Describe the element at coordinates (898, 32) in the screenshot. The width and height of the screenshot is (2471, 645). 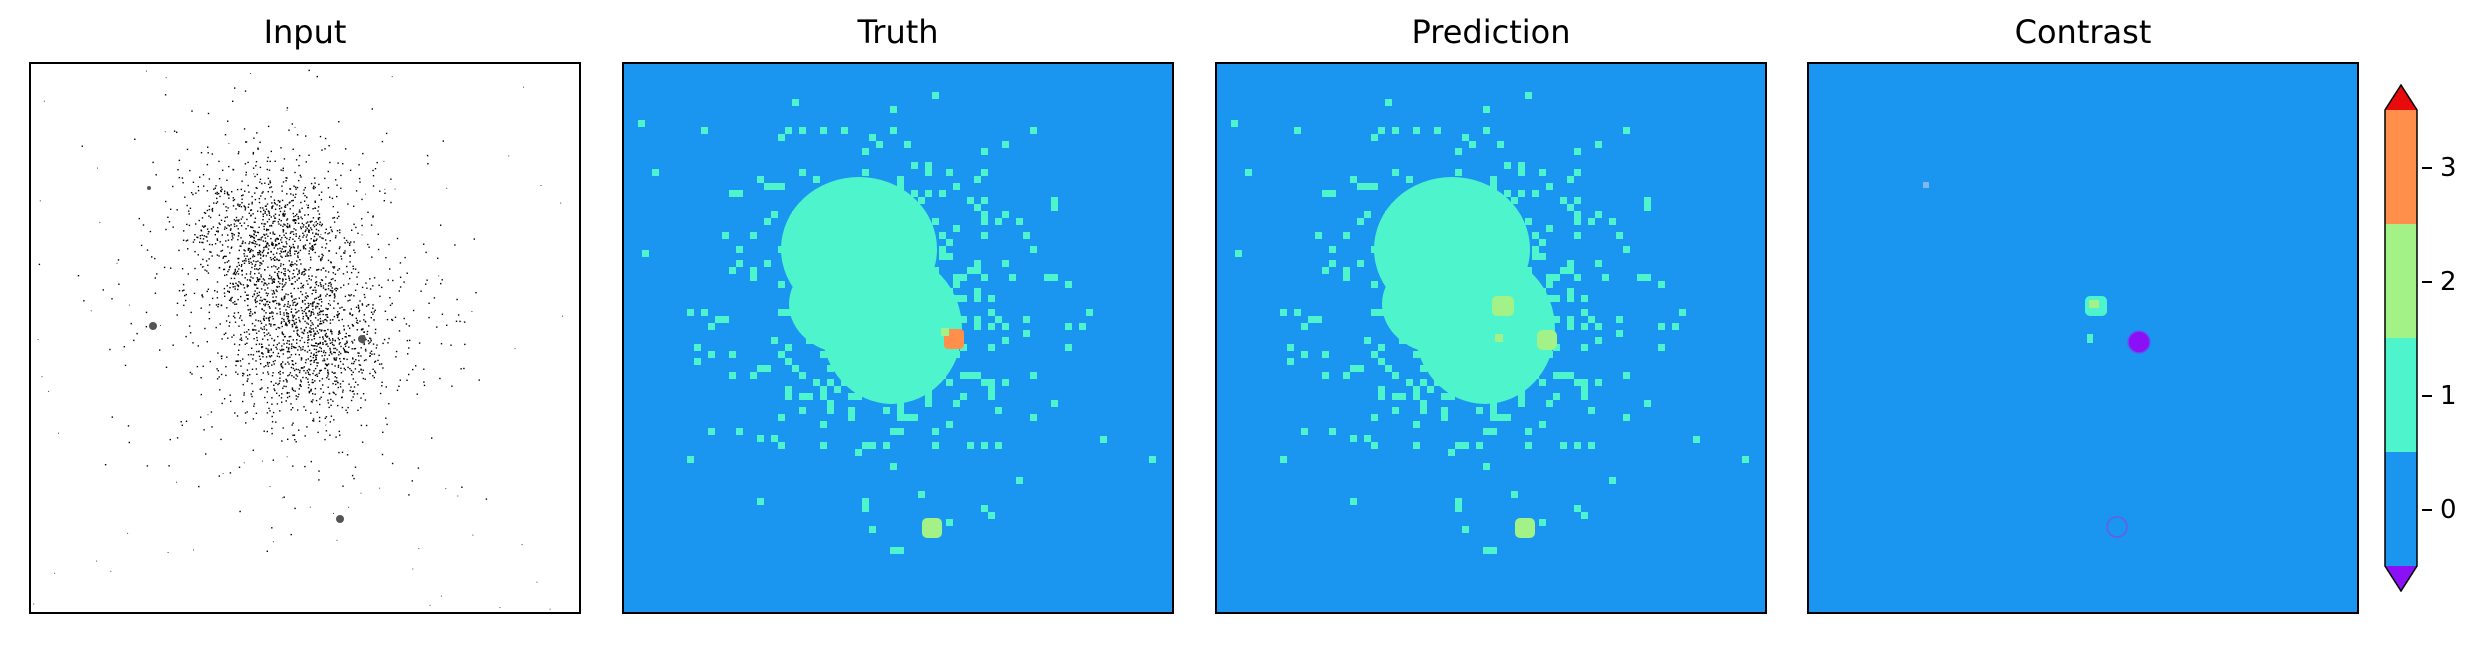
I see `panel-title-truth: Truth` at that location.